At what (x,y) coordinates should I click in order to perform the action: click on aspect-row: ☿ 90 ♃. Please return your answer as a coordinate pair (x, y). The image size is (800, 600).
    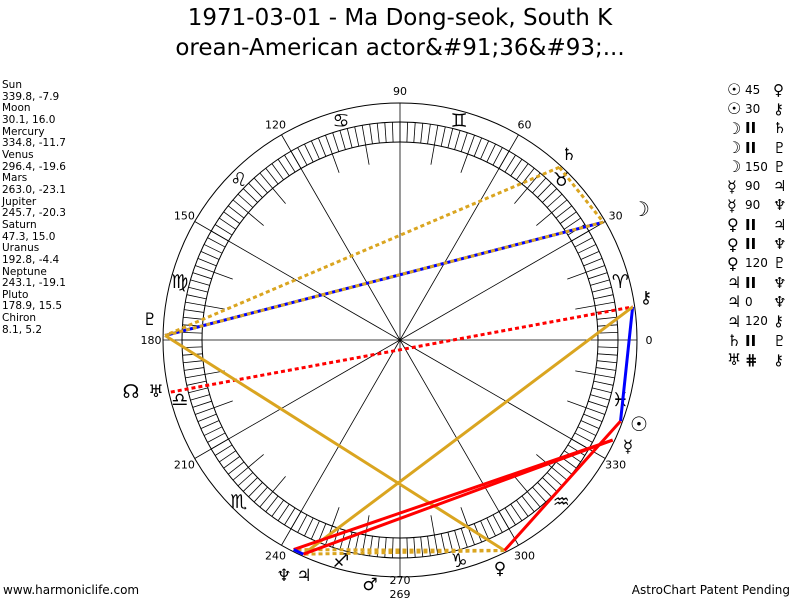
    Looking at the image, I should click on (757, 186).